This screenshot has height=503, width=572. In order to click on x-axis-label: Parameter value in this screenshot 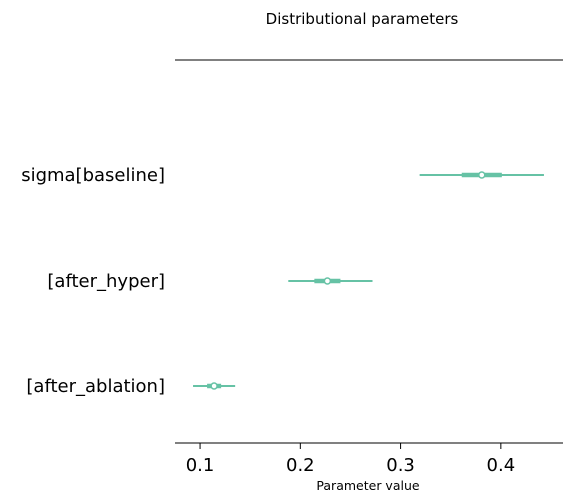, I will do `click(367, 485)`.